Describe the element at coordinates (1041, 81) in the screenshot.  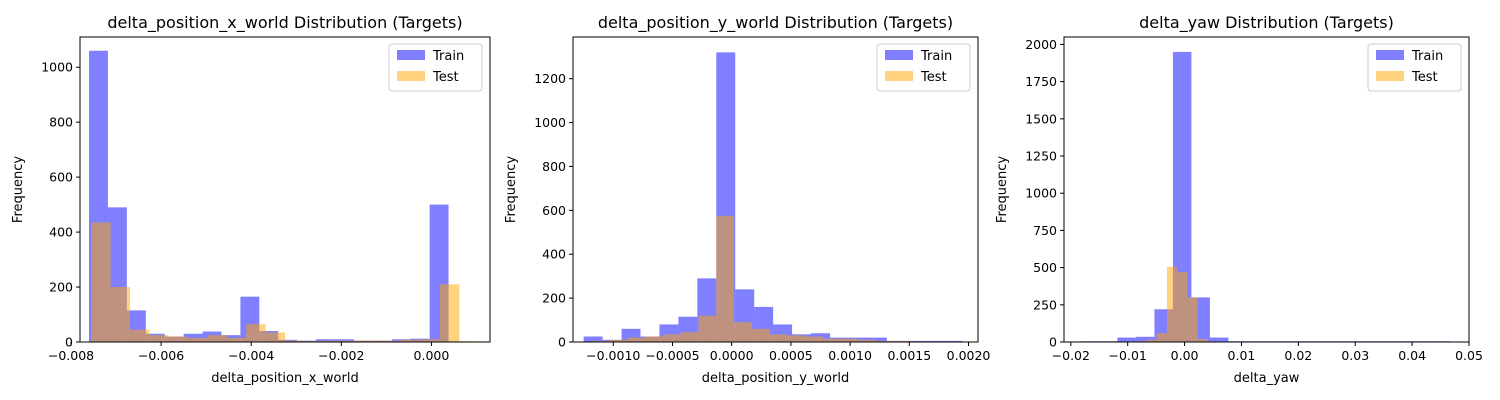
I see `y-tick-label: 1750` at that location.